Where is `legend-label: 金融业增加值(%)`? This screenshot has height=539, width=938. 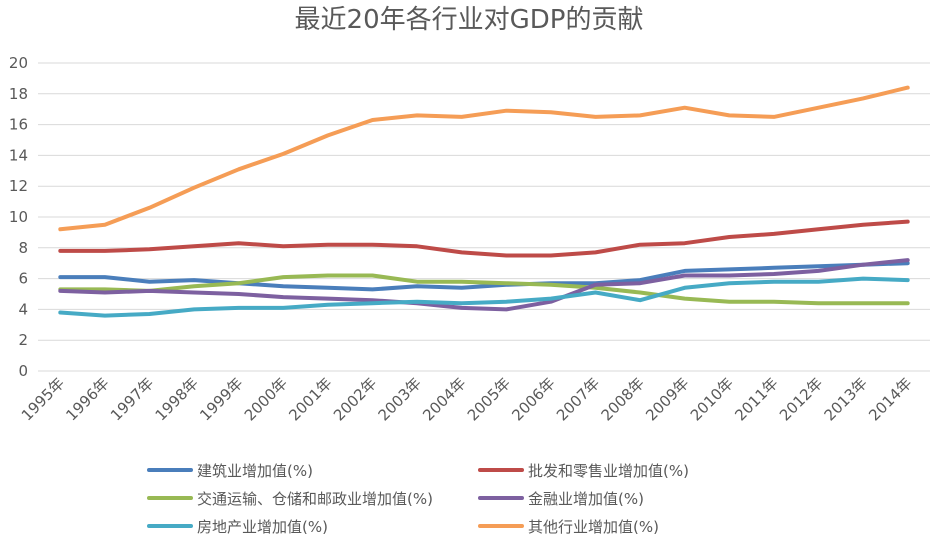 legend-label: 金融业增加值(%) is located at coordinates (586, 499).